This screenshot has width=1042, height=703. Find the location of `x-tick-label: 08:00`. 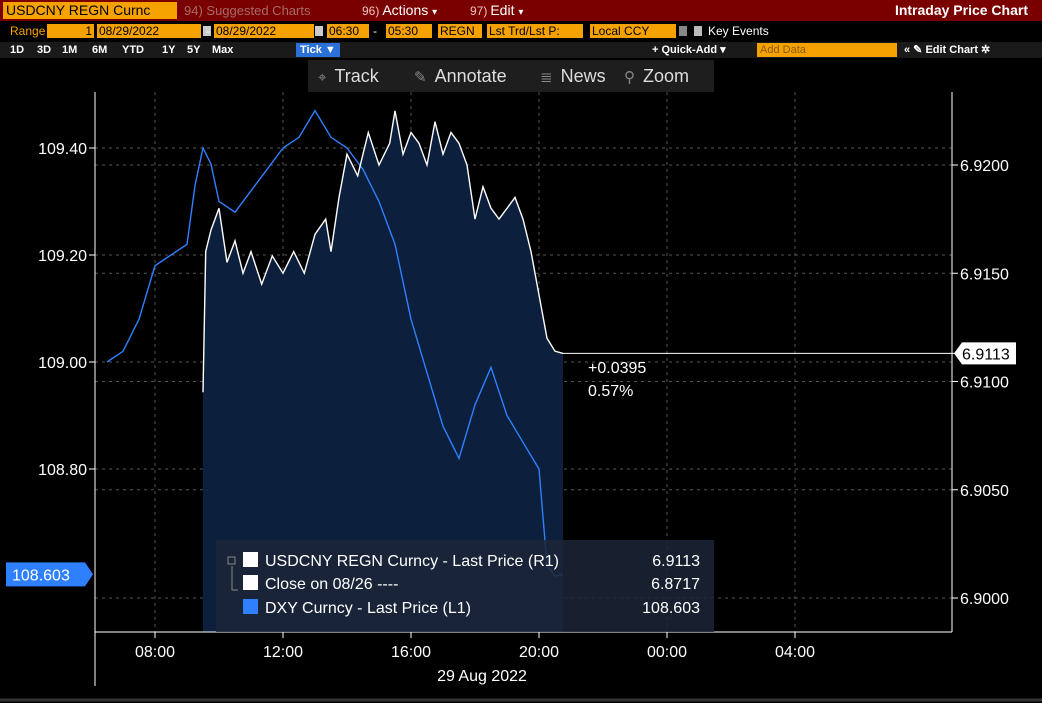

x-tick-label: 08:00 is located at coordinates (155, 652).